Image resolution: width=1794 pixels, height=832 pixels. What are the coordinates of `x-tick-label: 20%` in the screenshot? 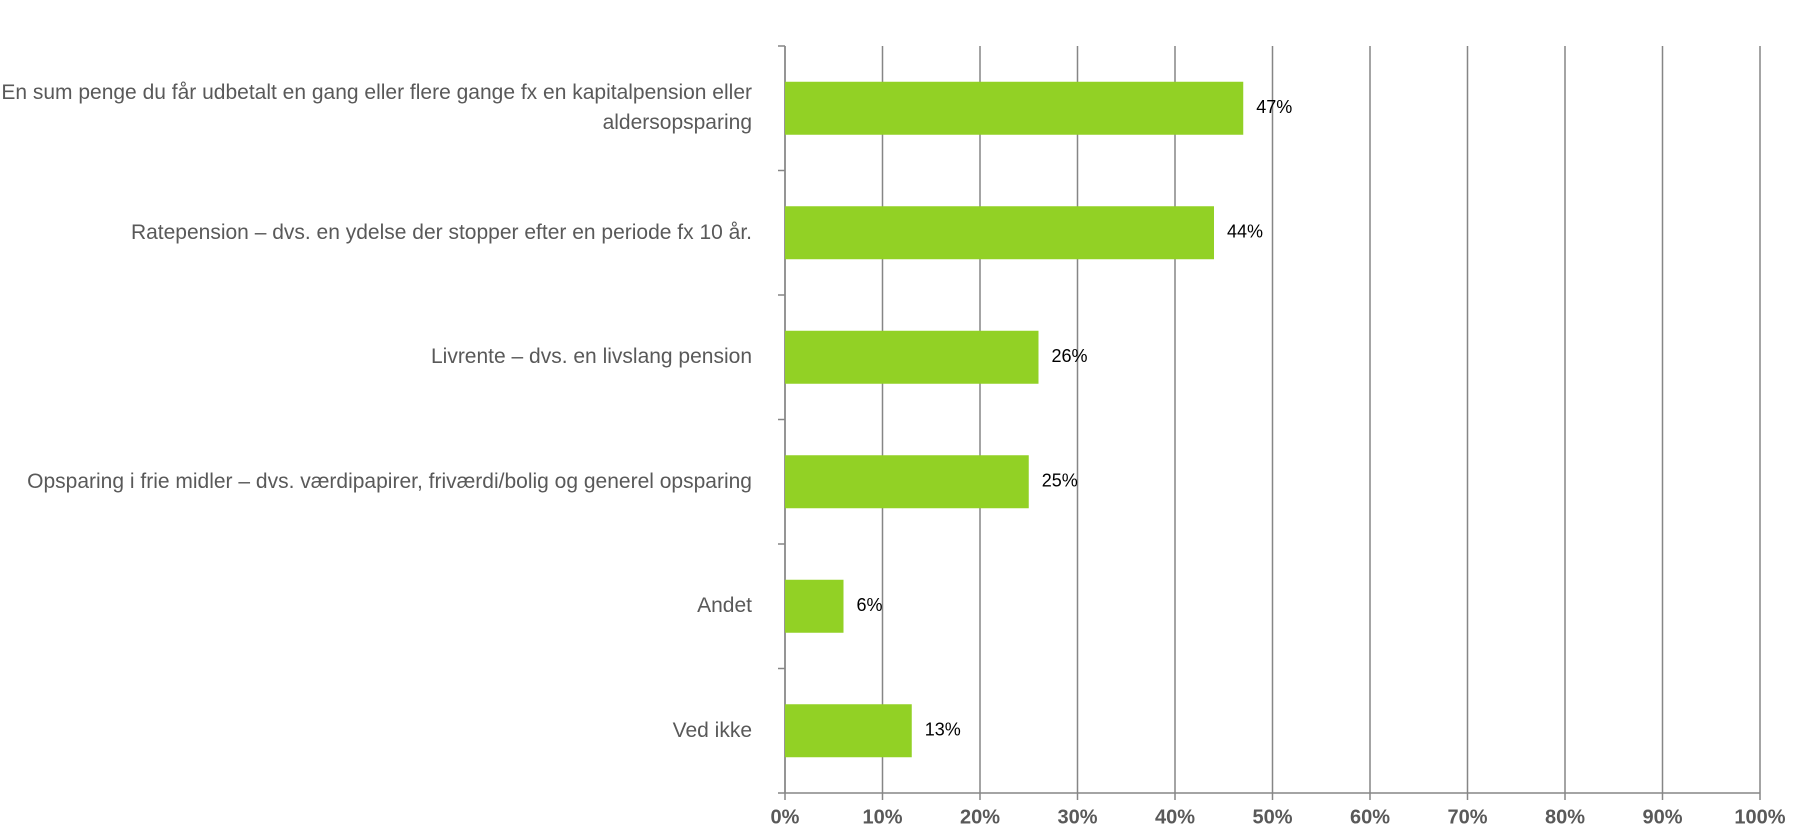 It's located at (980, 817).